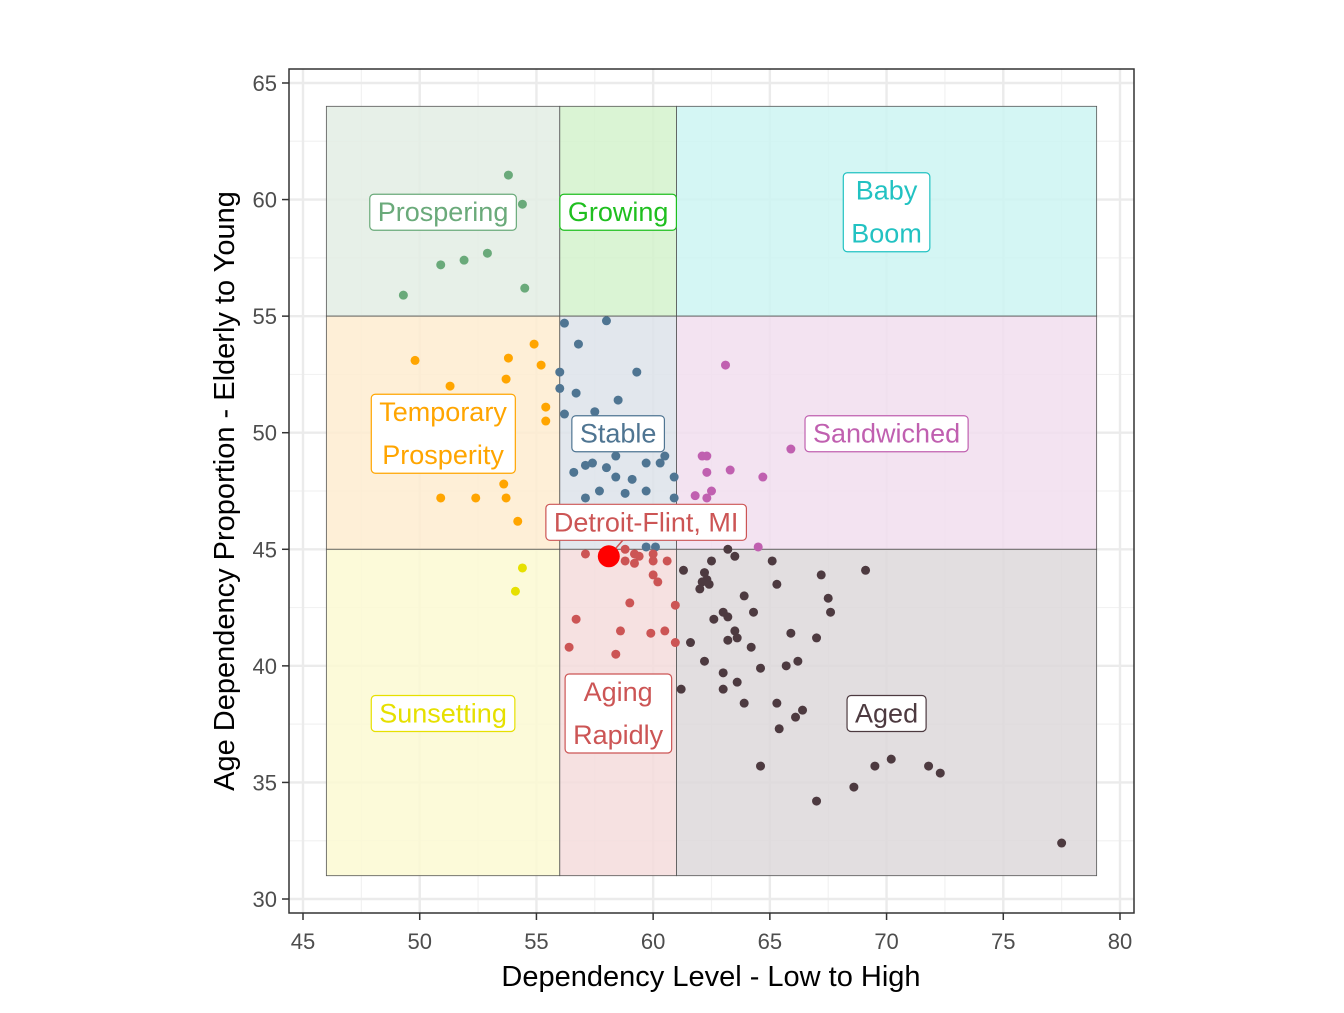 The image size is (1344, 1013). What do you see at coordinates (303, 941) in the screenshot?
I see `x-tick-label: 45` at bounding box center [303, 941].